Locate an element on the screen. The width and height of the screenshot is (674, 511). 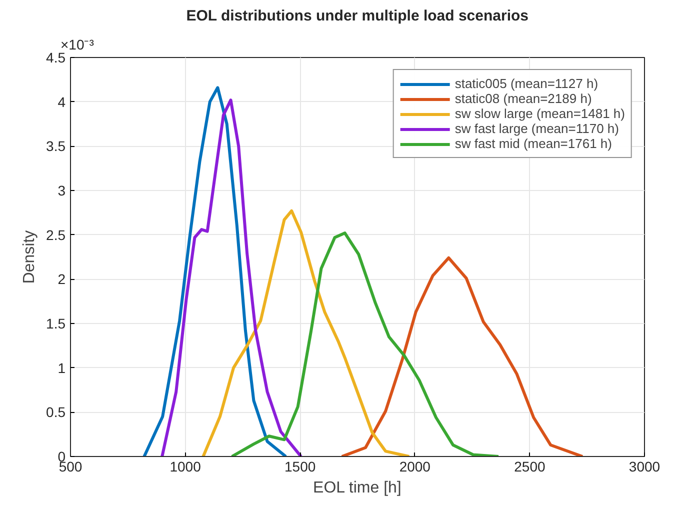
x-tick-label: 2500 is located at coordinates (530, 466).